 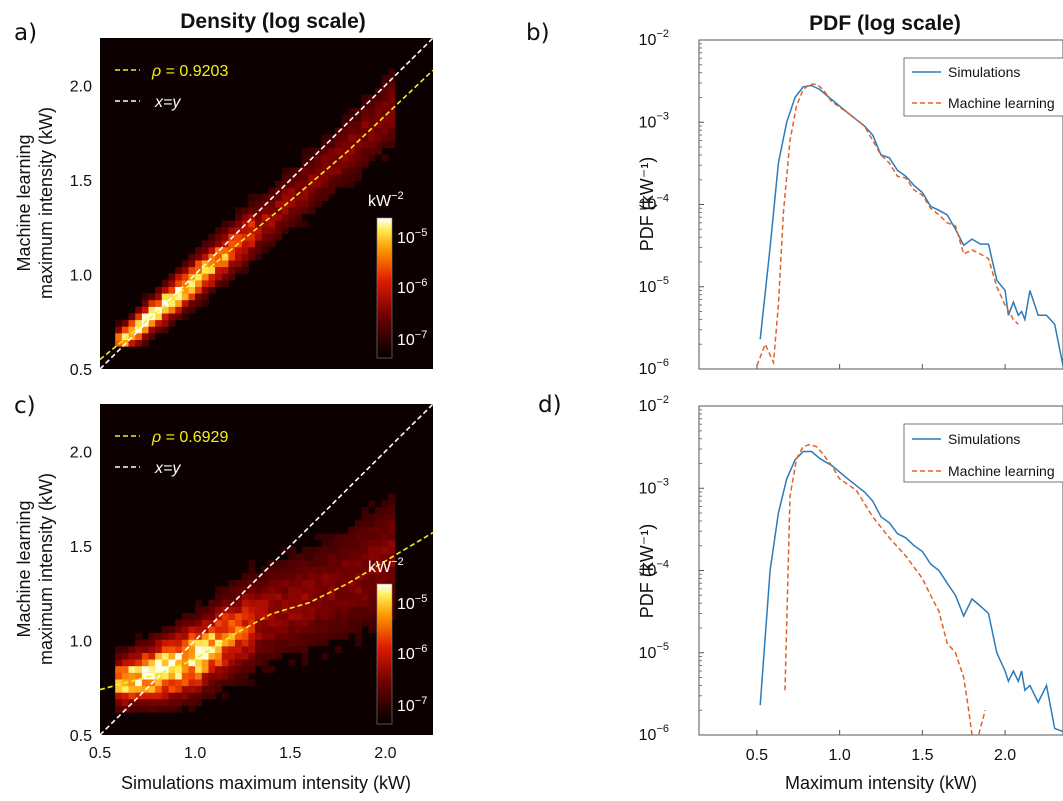 I want to click on density-title: Density (log scale), so click(x=273, y=21).